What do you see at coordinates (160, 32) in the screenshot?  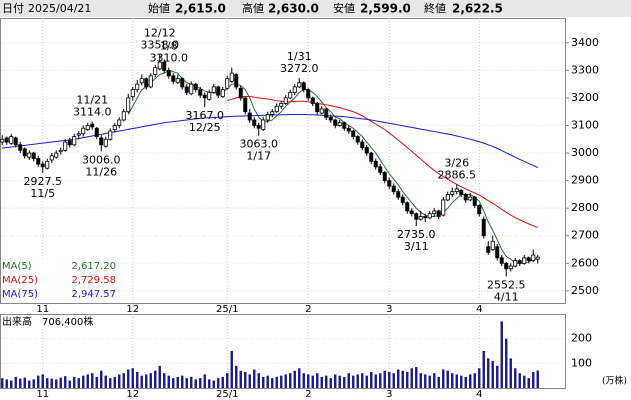 I see `annotation-date: 12/12` at bounding box center [160, 32].